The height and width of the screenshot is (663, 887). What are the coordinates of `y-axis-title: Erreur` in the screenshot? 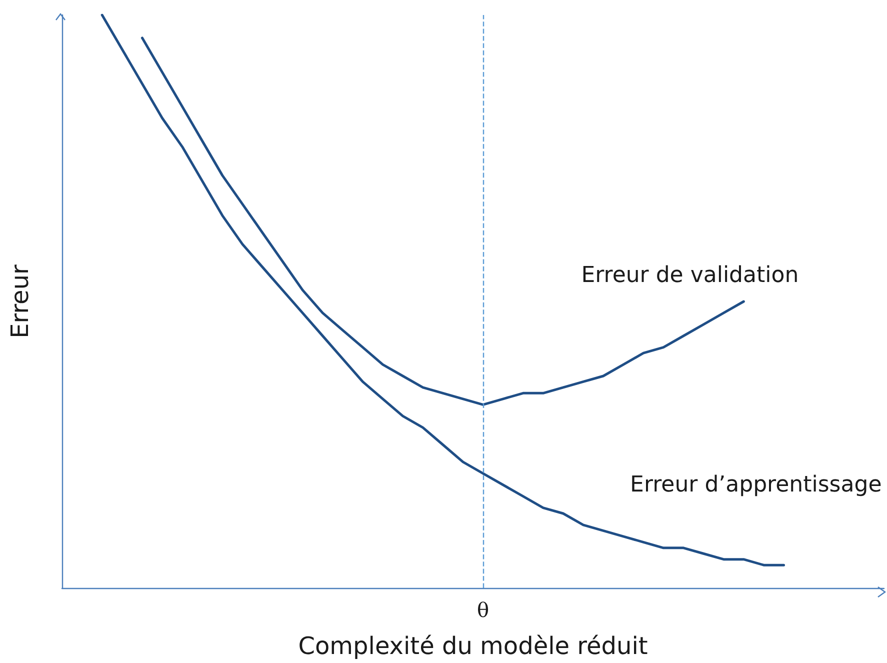 It's located at (20, 301).